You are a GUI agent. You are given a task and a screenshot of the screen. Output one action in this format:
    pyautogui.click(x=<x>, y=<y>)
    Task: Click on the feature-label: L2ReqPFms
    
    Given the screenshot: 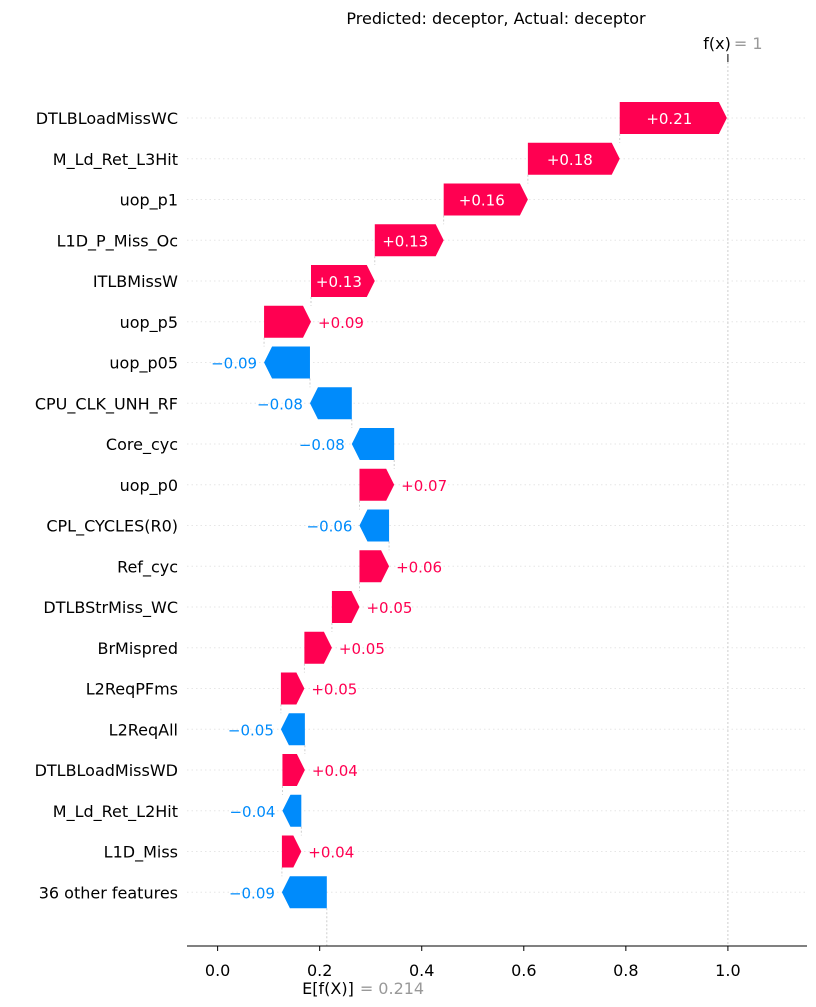 What is the action you would take?
    pyautogui.click(x=132, y=689)
    